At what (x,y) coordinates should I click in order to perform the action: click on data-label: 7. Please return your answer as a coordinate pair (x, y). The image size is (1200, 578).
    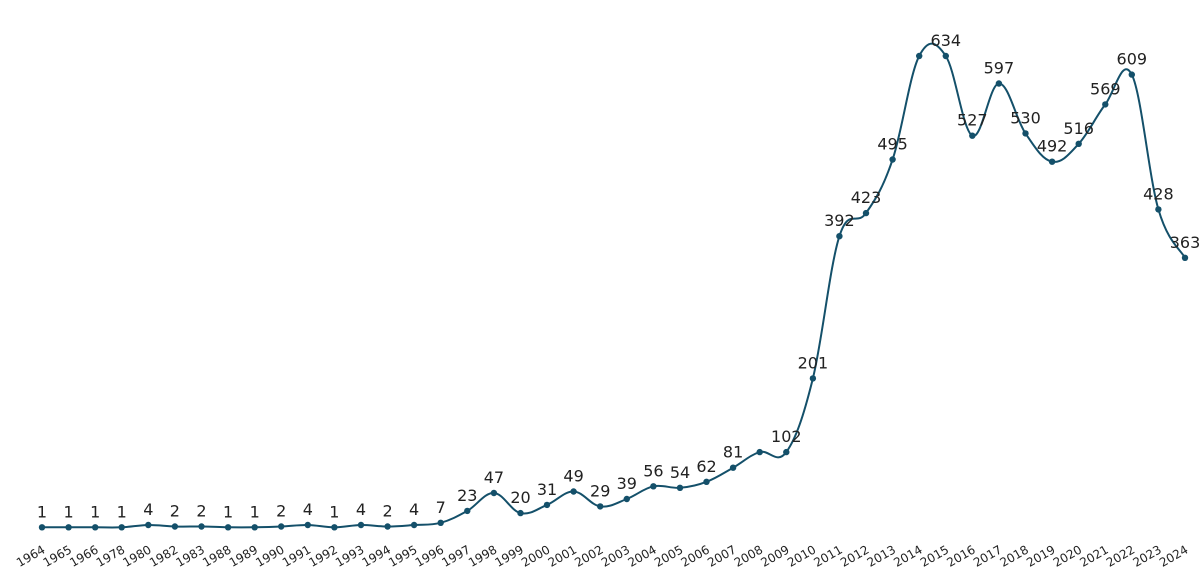
    Looking at the image, I should click on (441, 507).